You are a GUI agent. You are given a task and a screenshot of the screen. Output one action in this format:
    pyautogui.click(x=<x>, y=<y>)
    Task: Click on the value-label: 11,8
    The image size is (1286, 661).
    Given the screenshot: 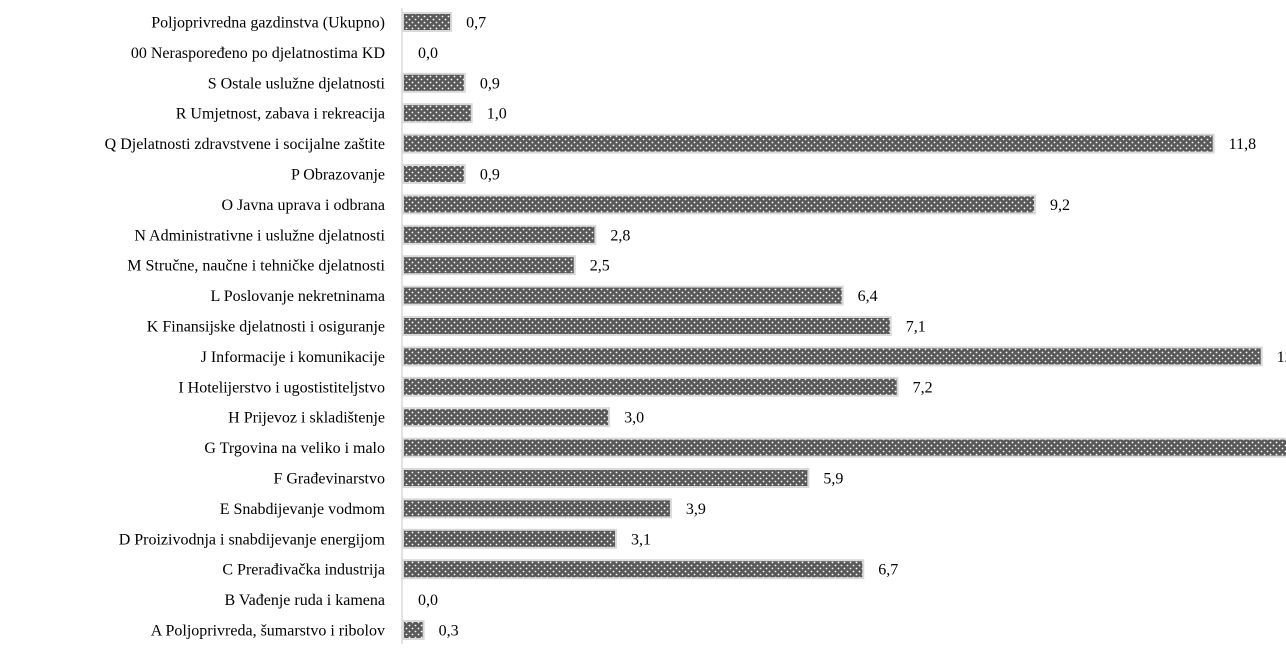 What is the action you would take?
    pyautogui.click(x=1242, y=144)
    